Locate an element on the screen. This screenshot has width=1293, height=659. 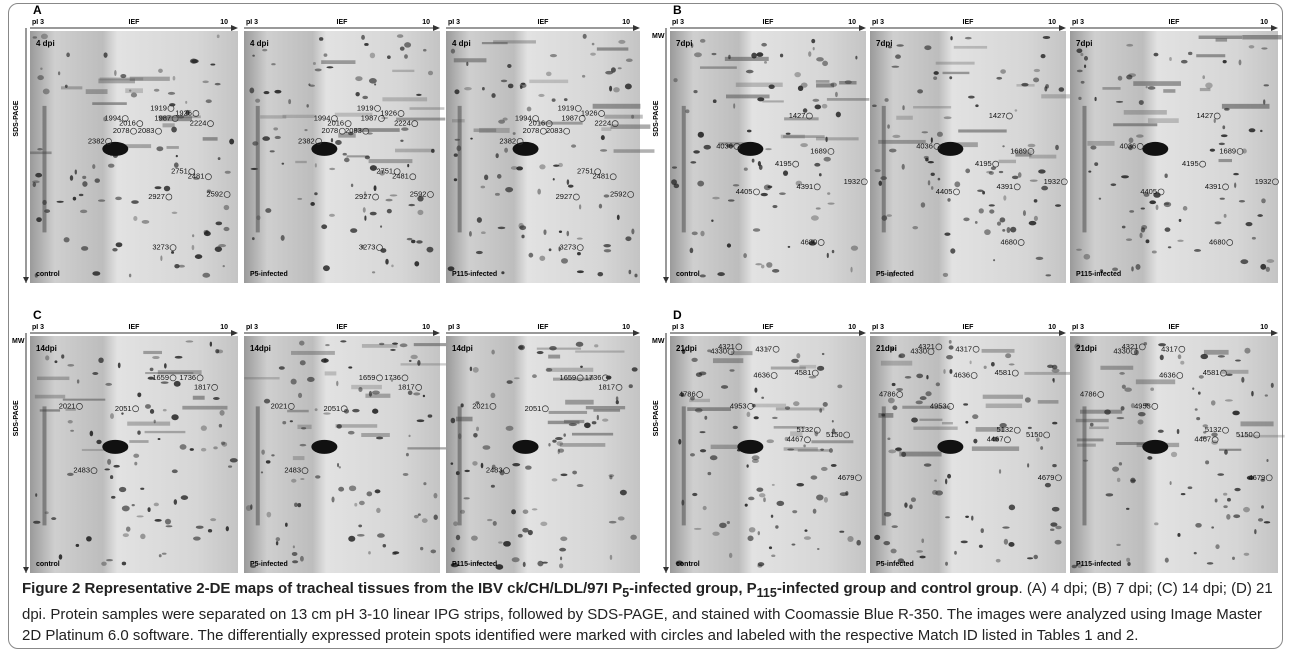
axis-label: 10 is located at coordinates (1052, 327).